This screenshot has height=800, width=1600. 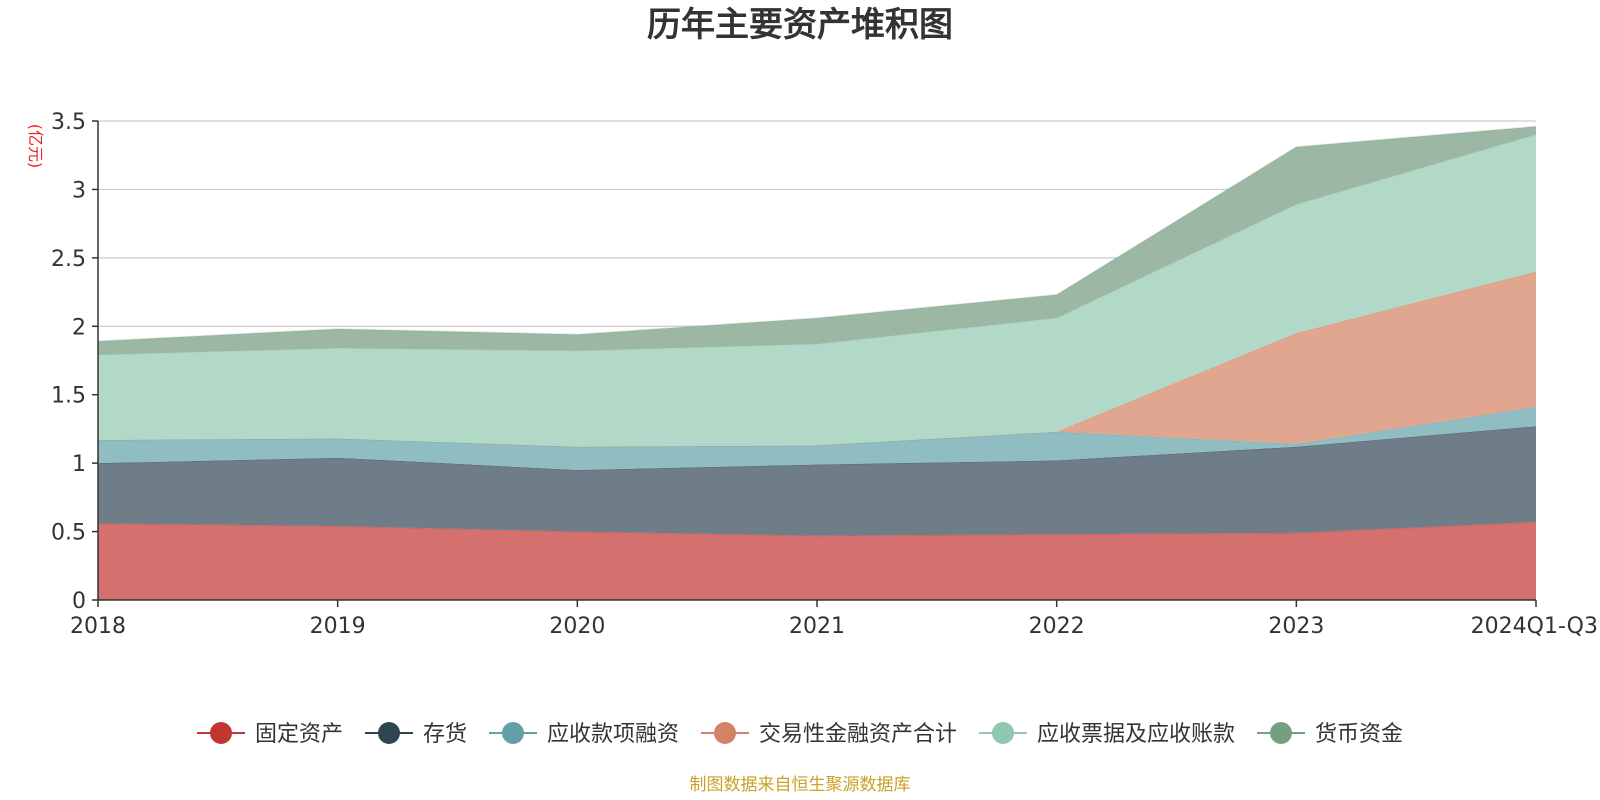 What do you see at coordinates (1534, 626) in the screenshot?
I see `x-tick-label: 2024Q1-Q3` at bounding box center [1534, 626].